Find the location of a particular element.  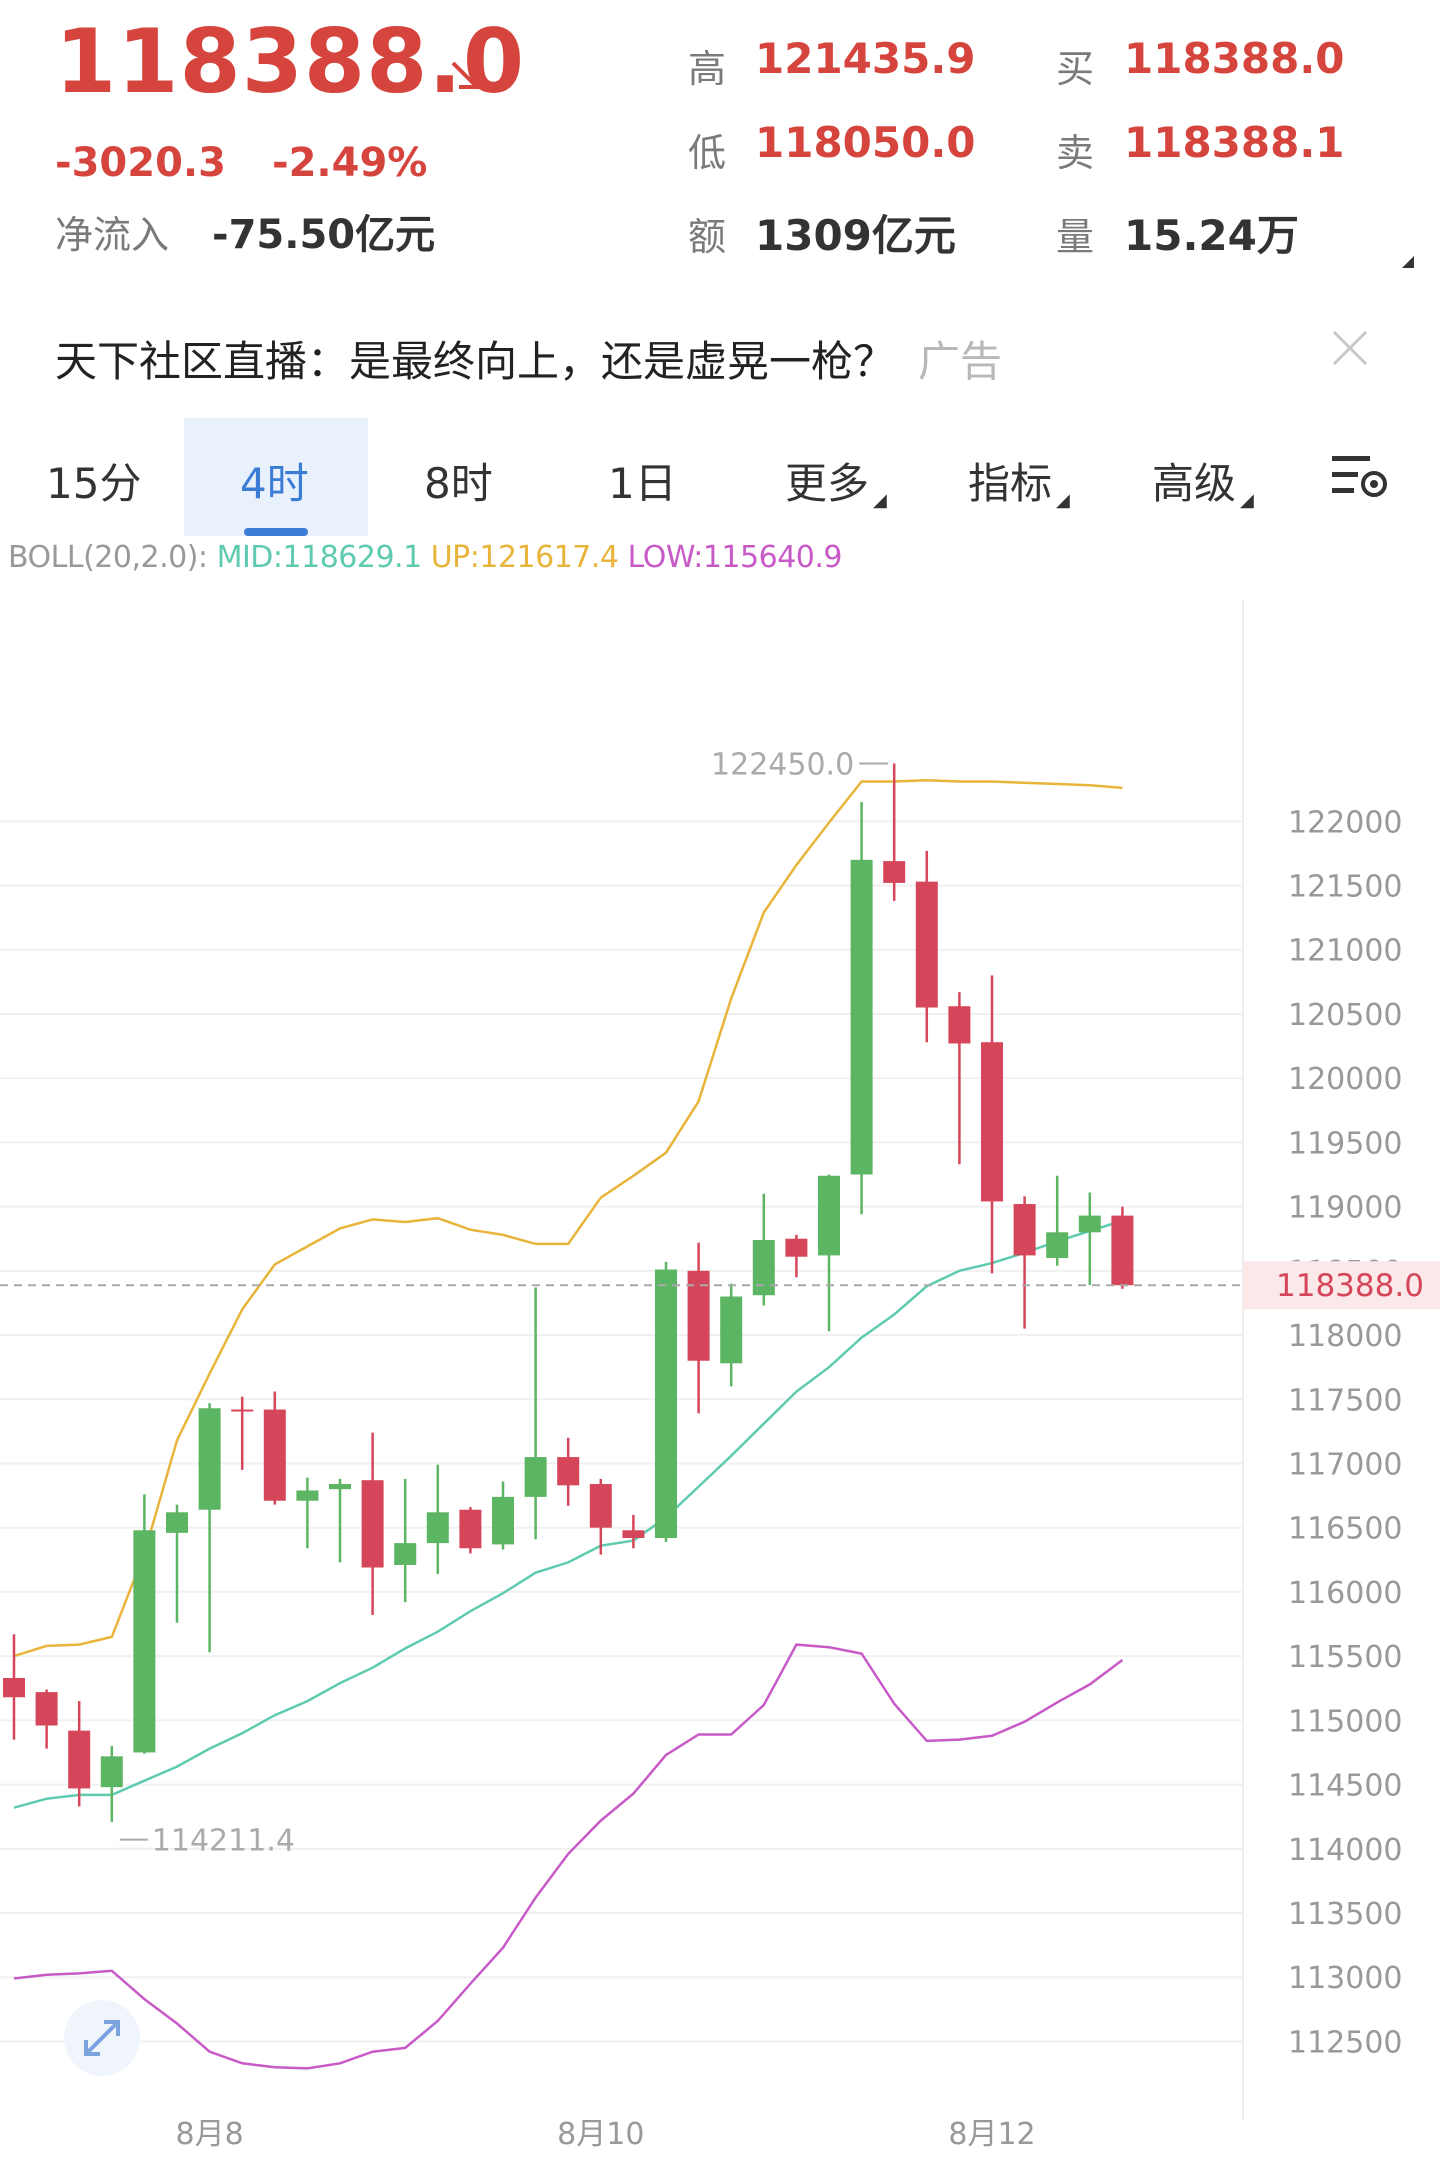

chart-settings-icon is located at coordinates (1361, 479).